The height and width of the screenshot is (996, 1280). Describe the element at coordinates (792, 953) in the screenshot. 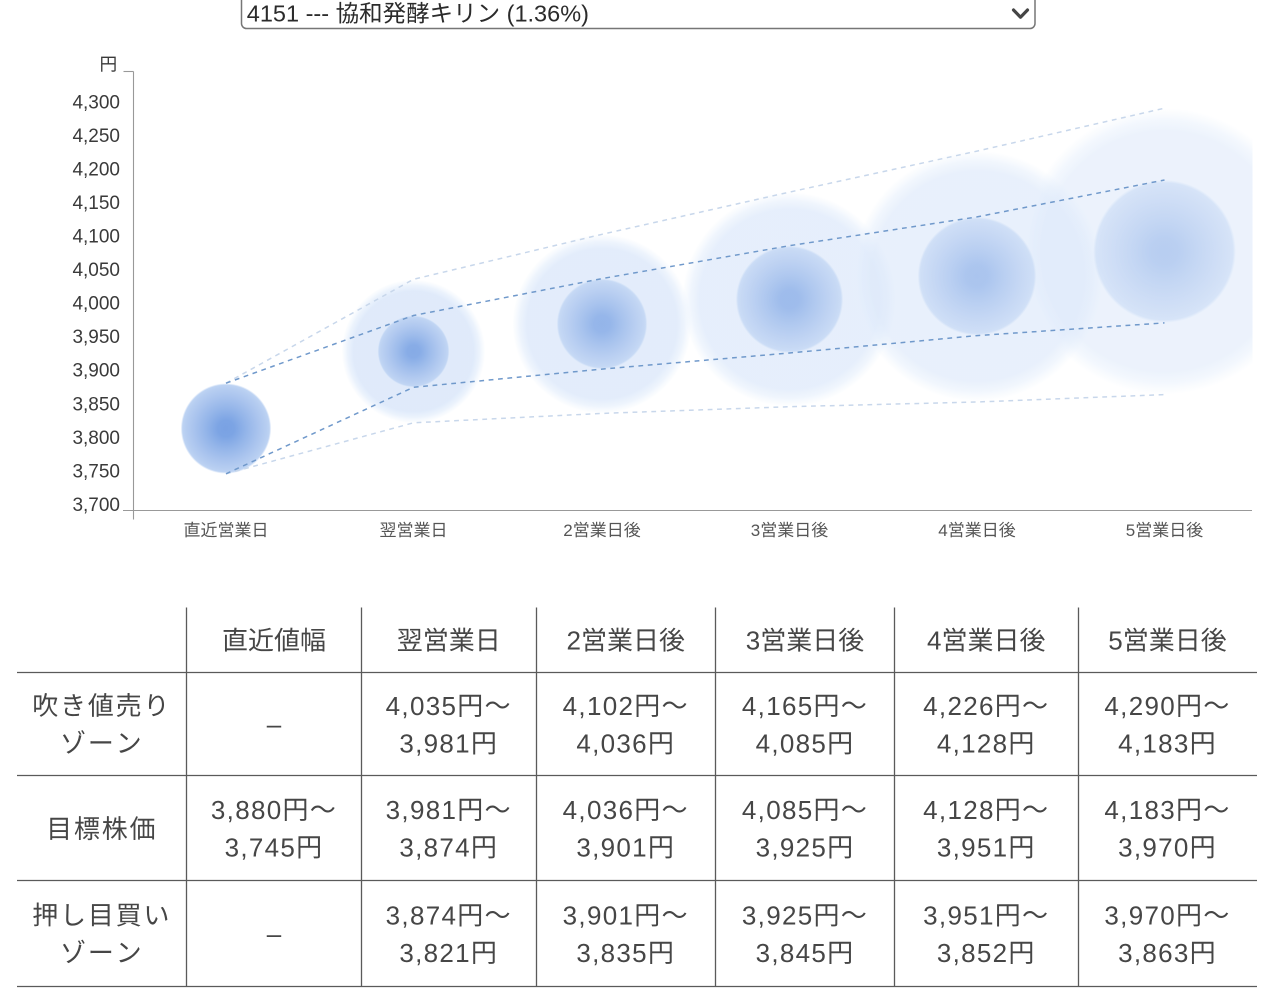

I see `svg-text: 3,845` at that location.